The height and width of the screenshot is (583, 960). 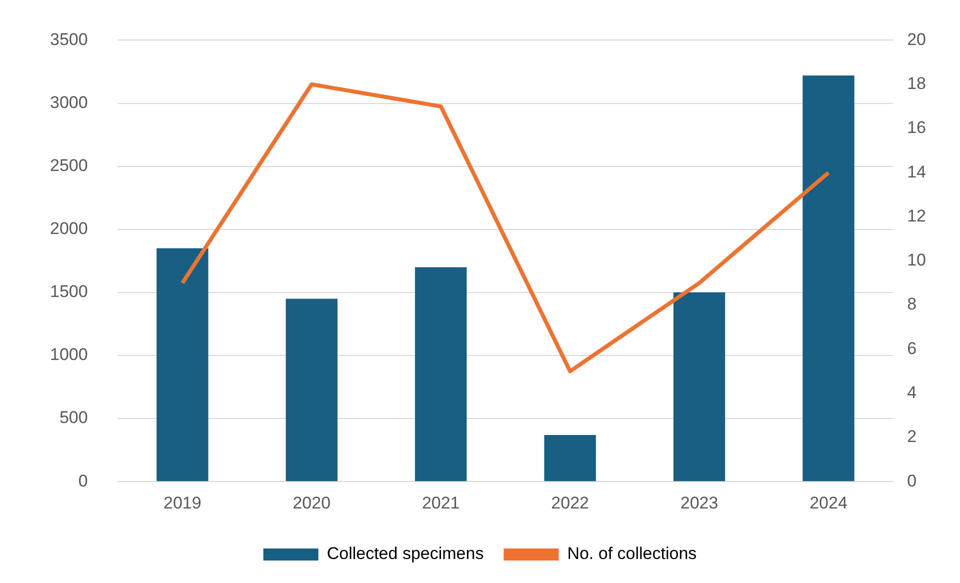 I want to click on y-tick-label: 2000, so click(x=69, y=228).